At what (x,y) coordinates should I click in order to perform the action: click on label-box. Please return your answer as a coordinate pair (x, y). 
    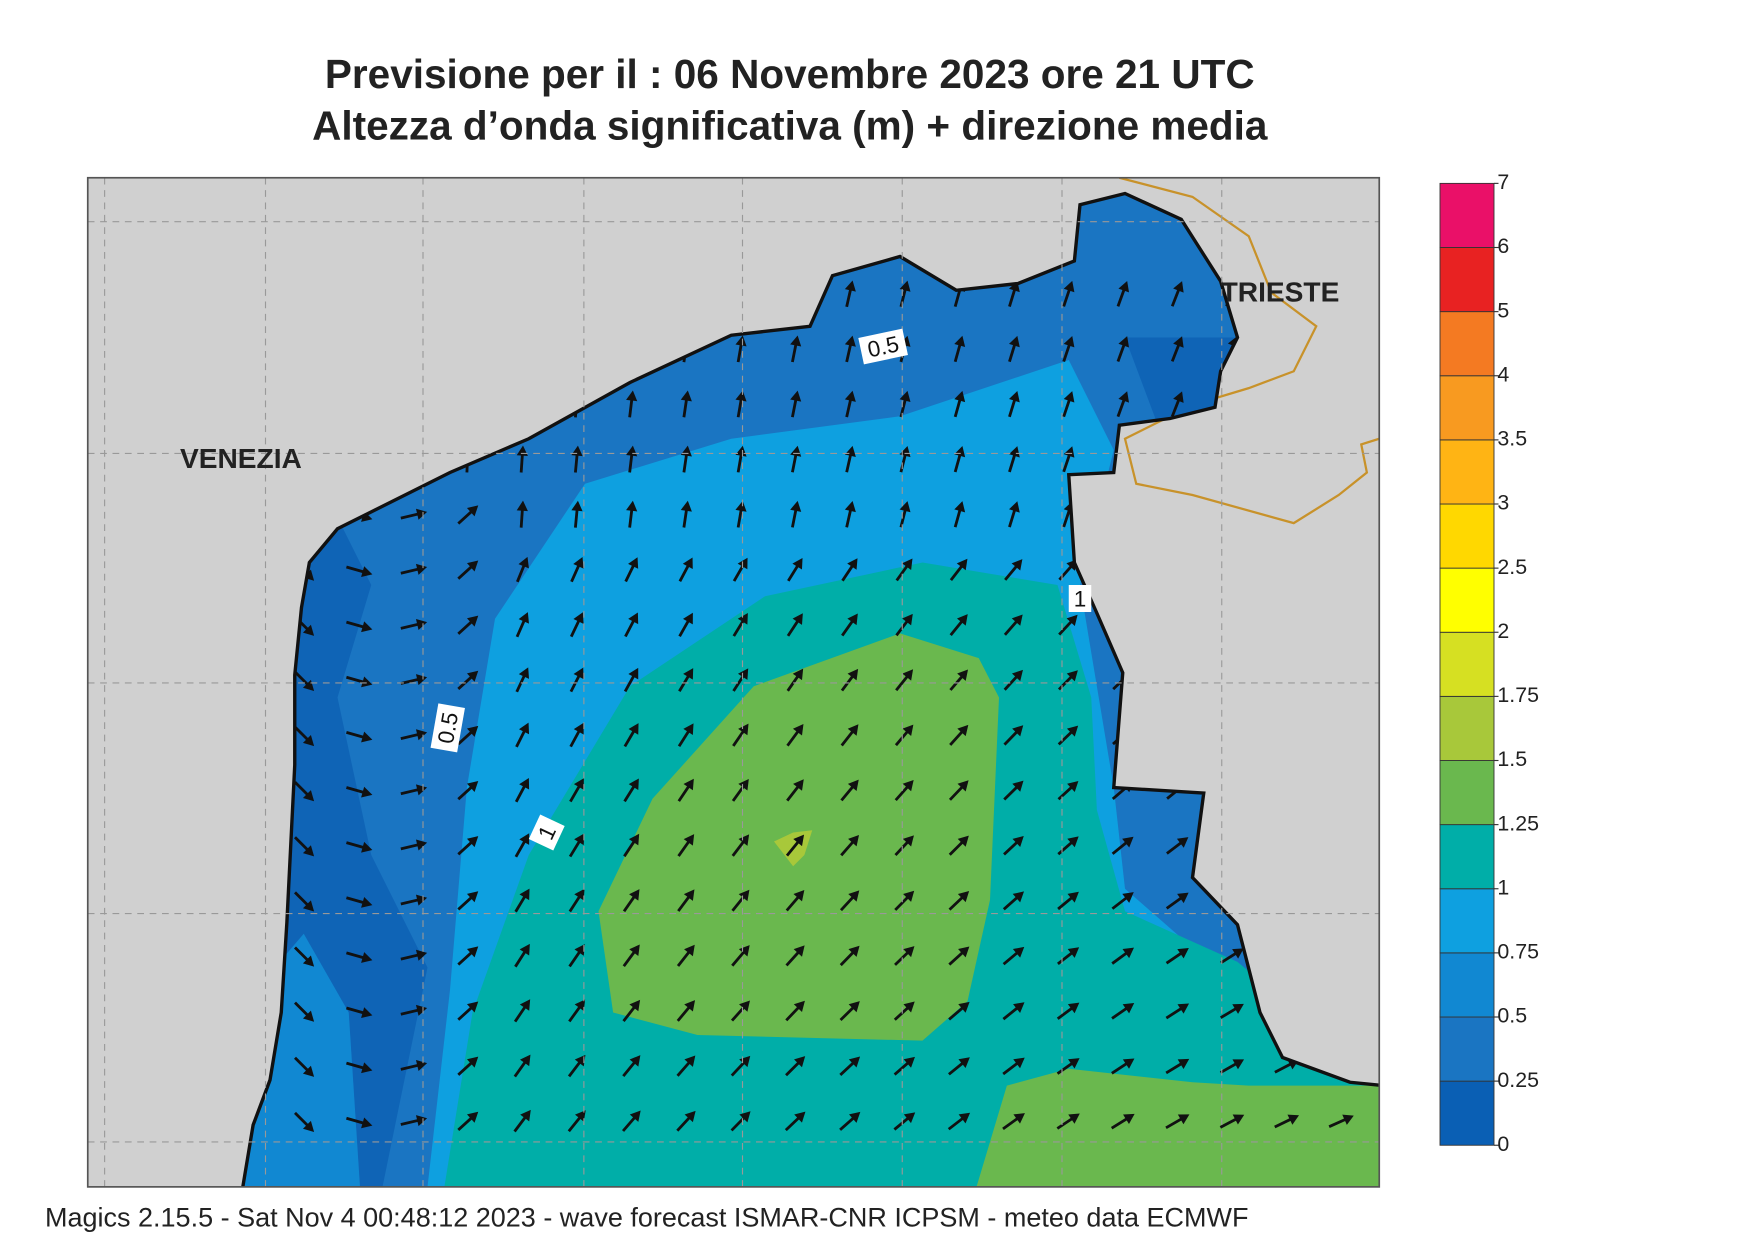
    Looking at the image, I should click on (447, 728).